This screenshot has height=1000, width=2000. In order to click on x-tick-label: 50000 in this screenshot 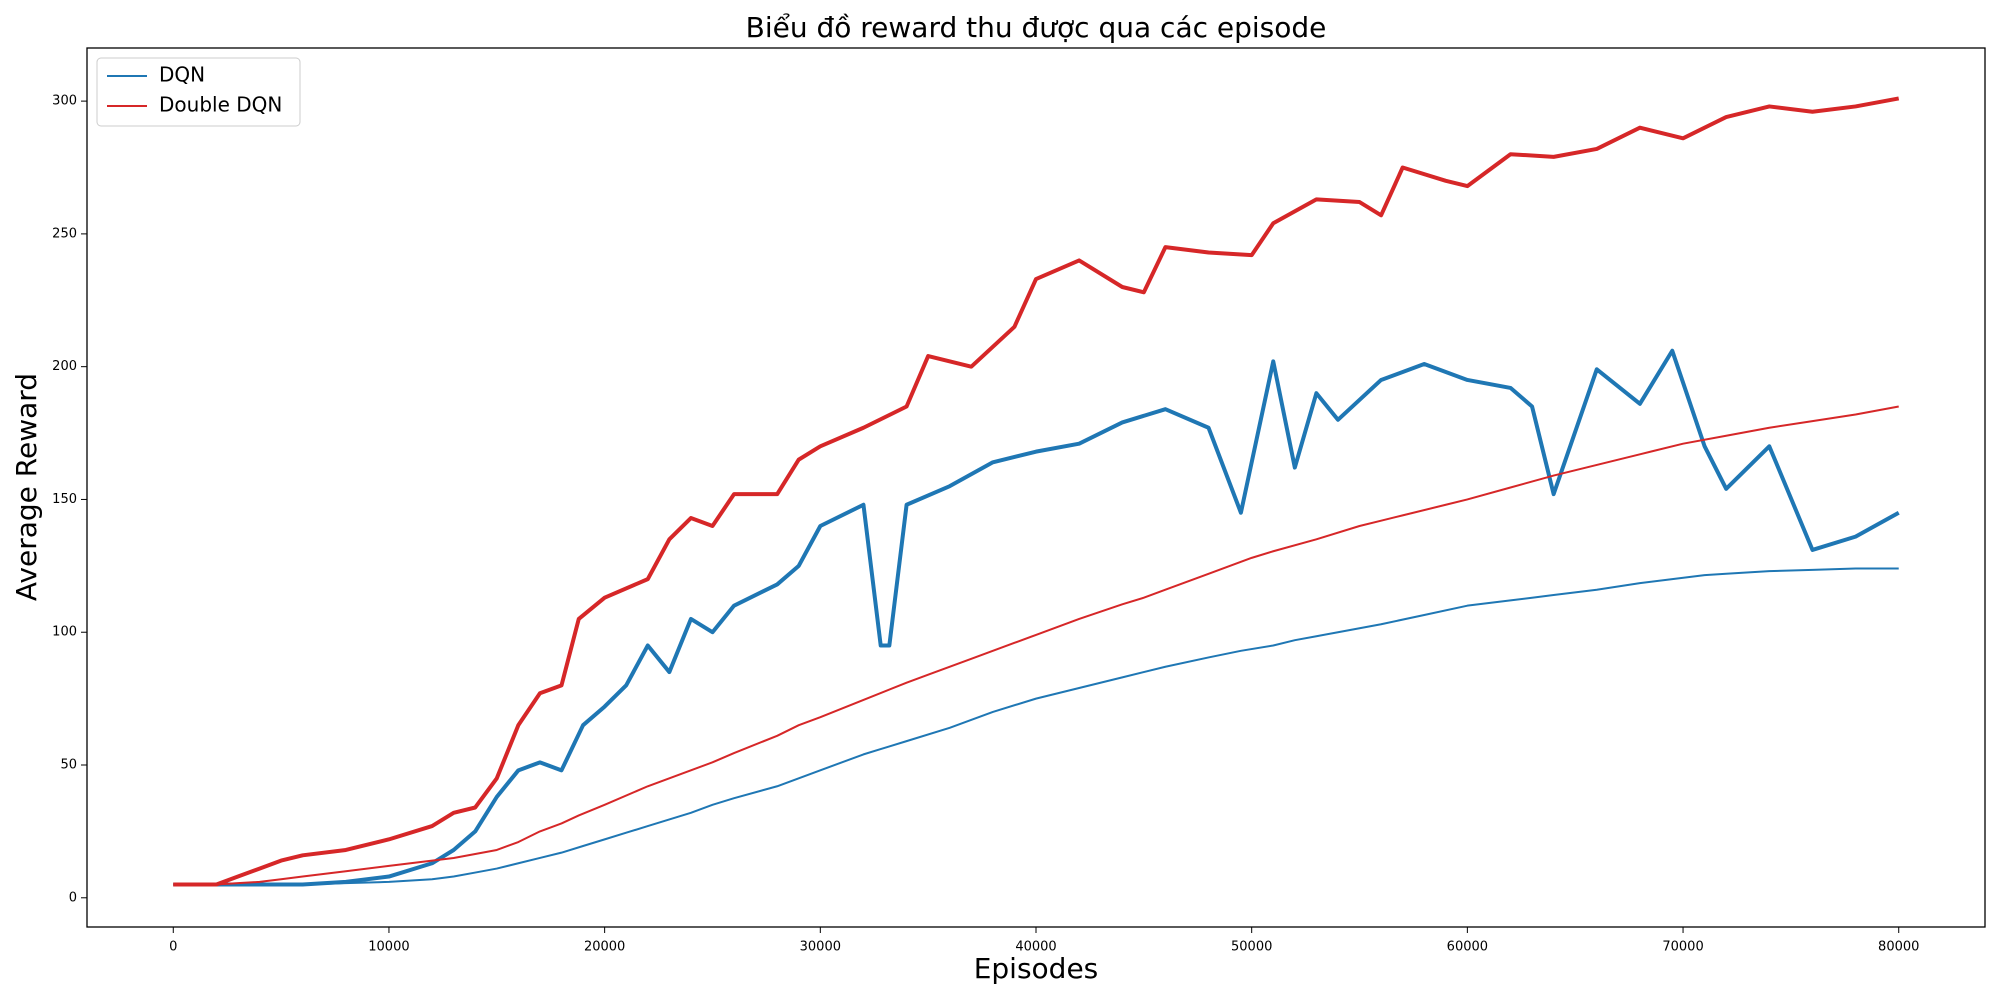, I will do `click(1251, 947)`.